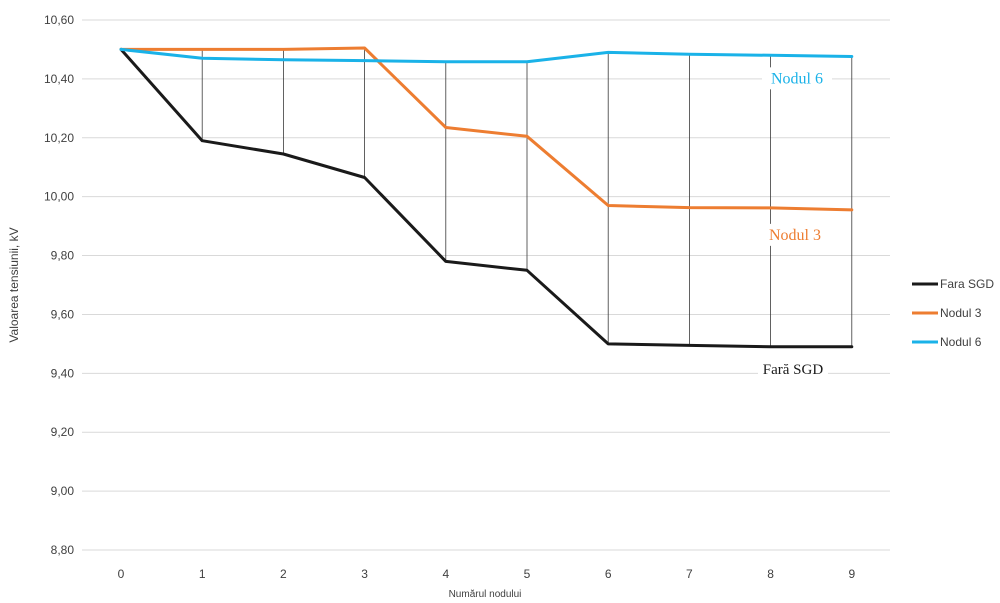  I want to click on x-tick-label: 4, so click(445, 574).